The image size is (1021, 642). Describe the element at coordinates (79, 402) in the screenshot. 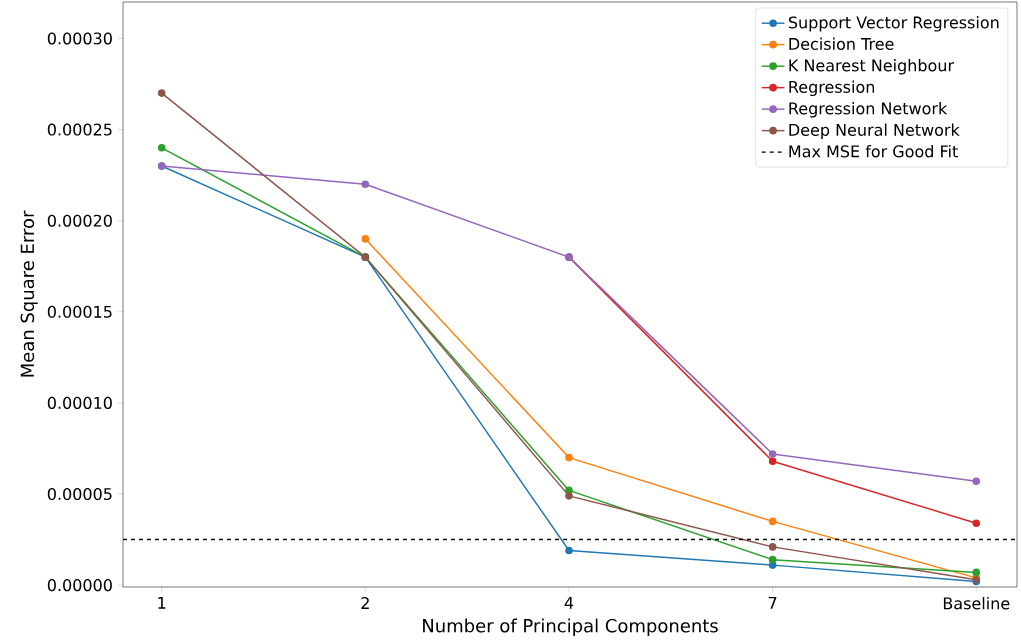

I see `y-tick-label: 0.00010` at that location.